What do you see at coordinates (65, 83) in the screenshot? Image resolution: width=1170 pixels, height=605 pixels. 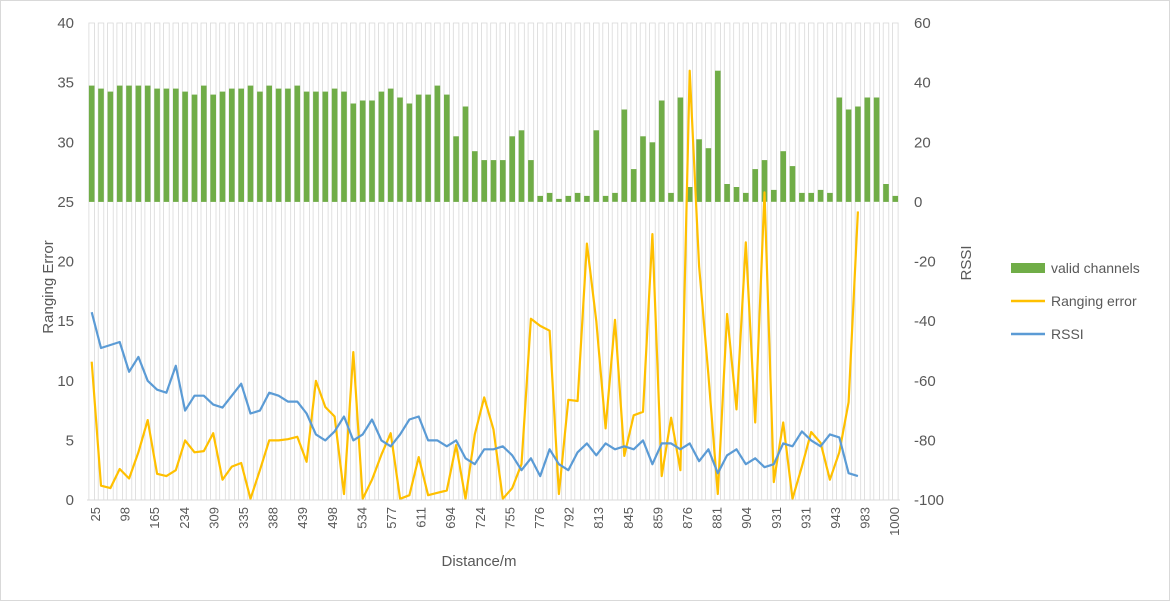 I see `left-axis-tick-label: 35` at bounding box center [65, 83].